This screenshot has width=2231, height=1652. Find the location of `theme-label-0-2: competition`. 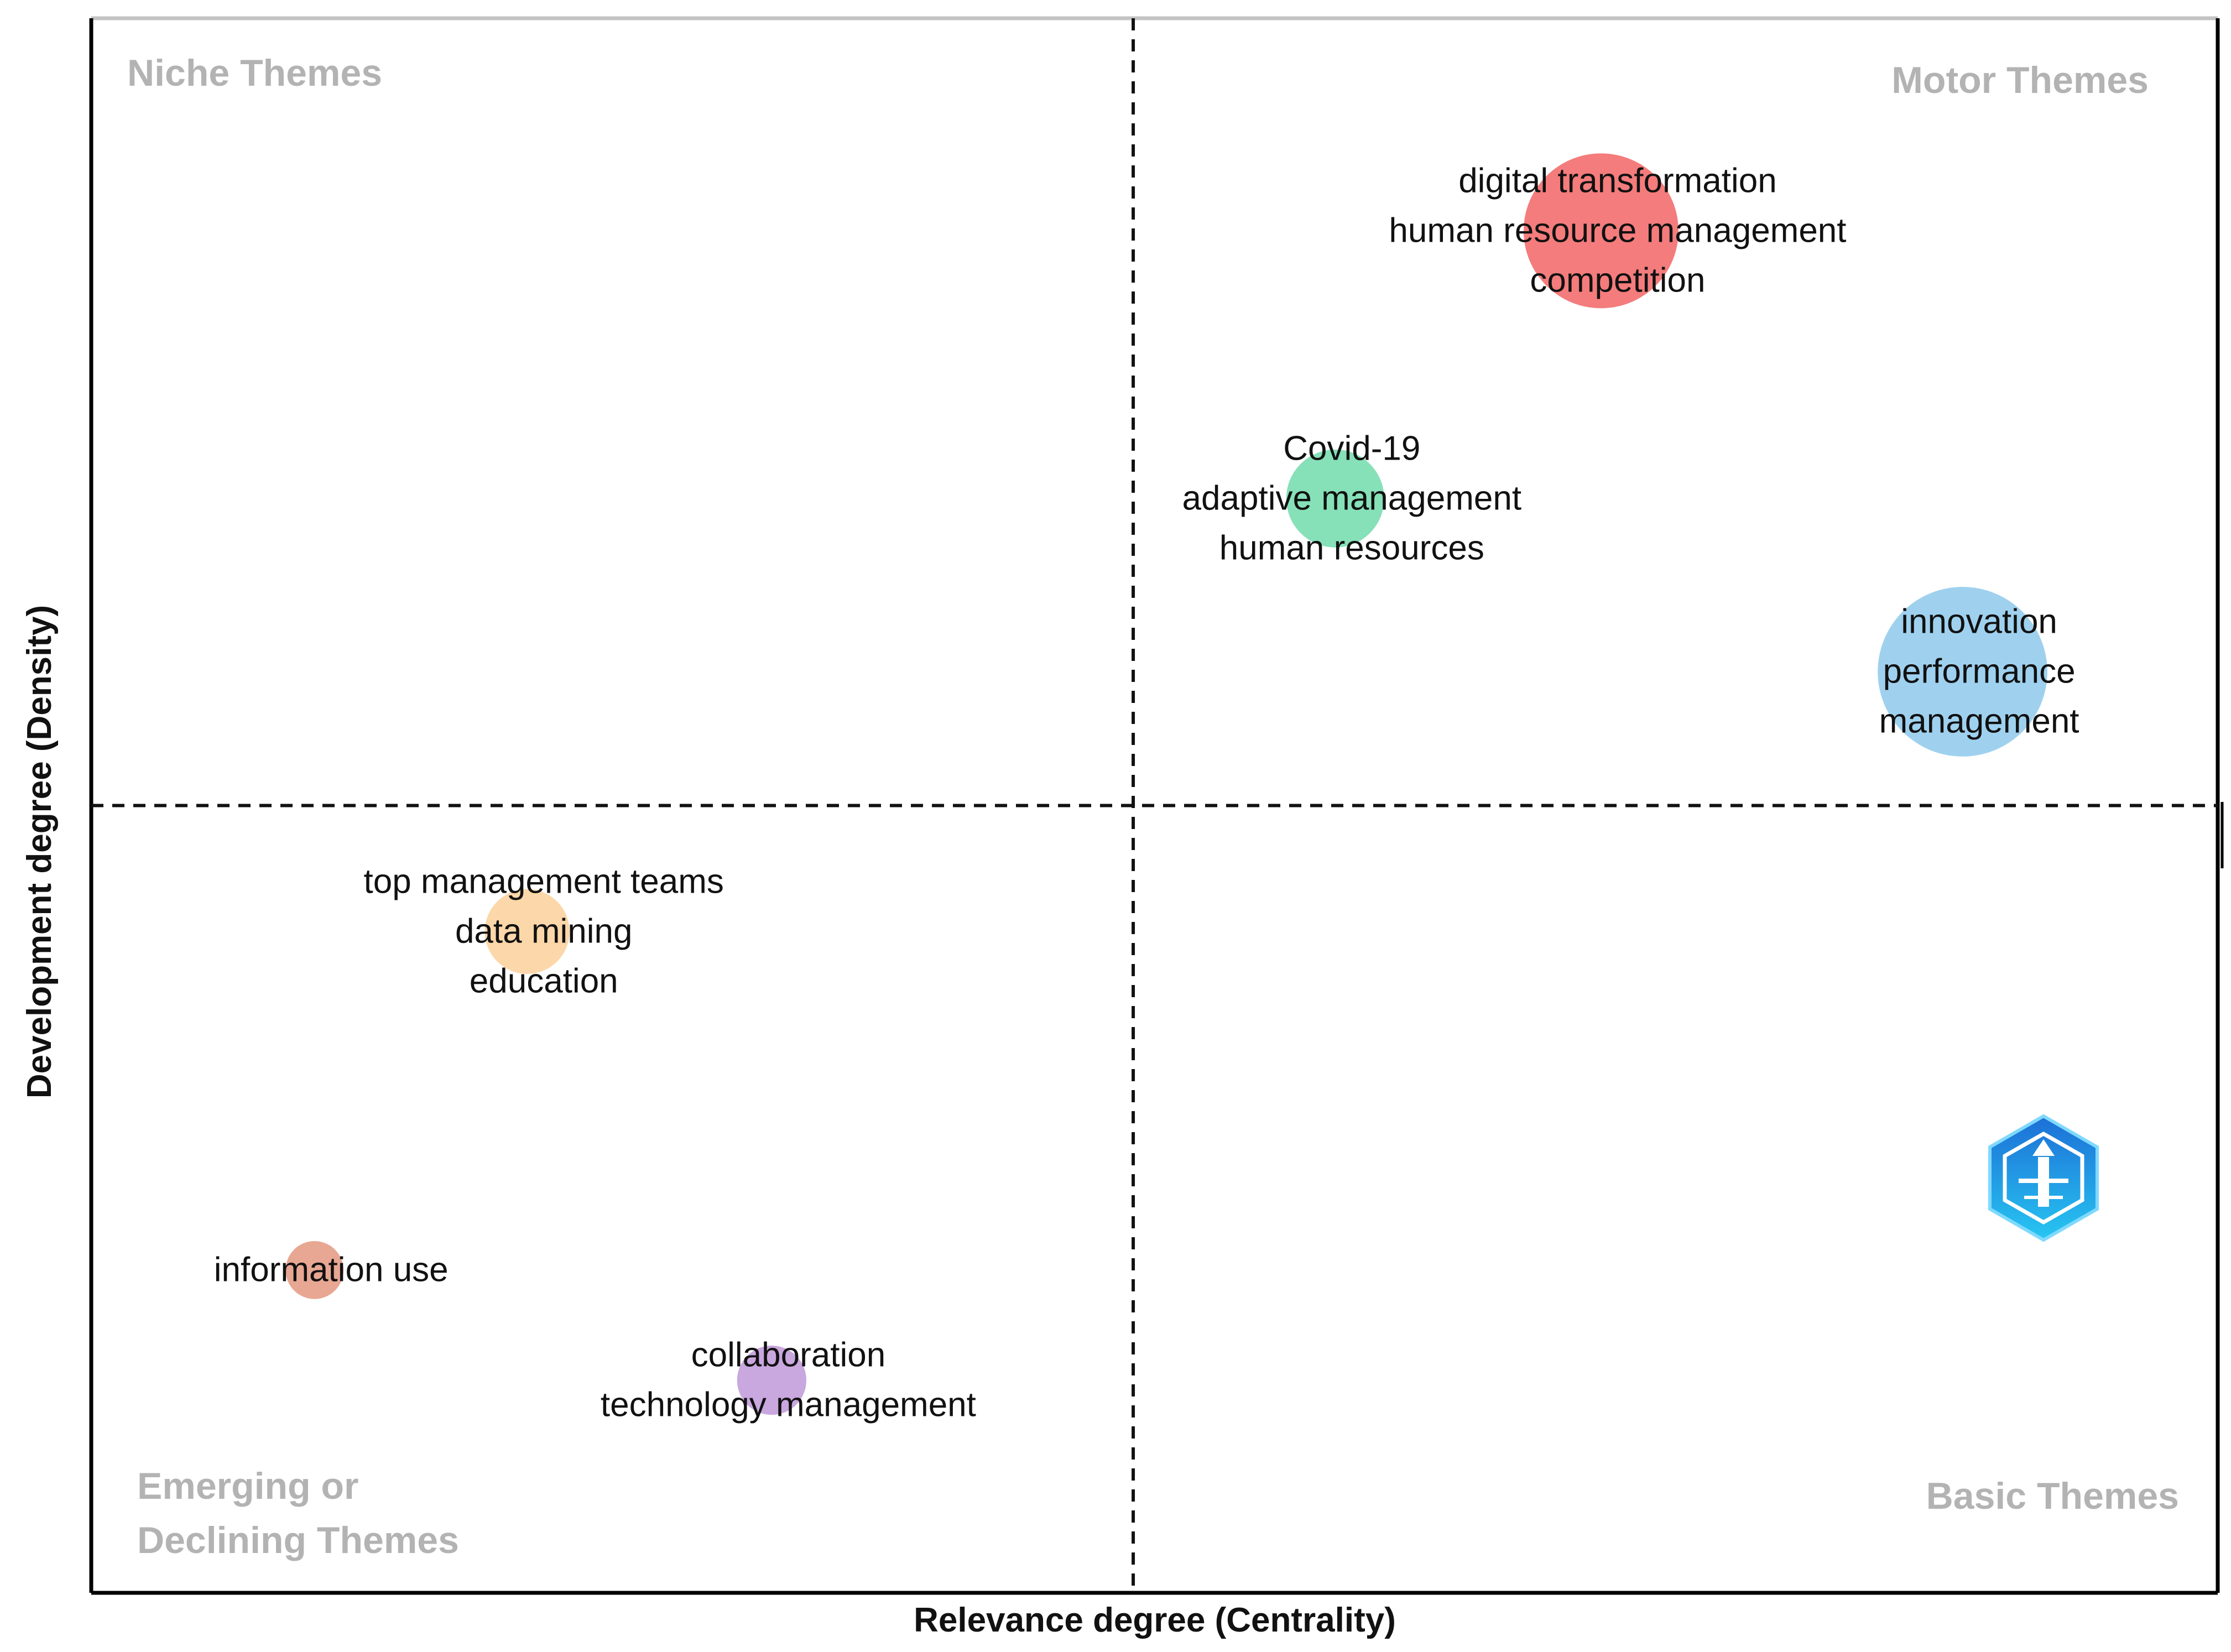

theme-label-0-2: competition is located at coordinates (1617, 280).